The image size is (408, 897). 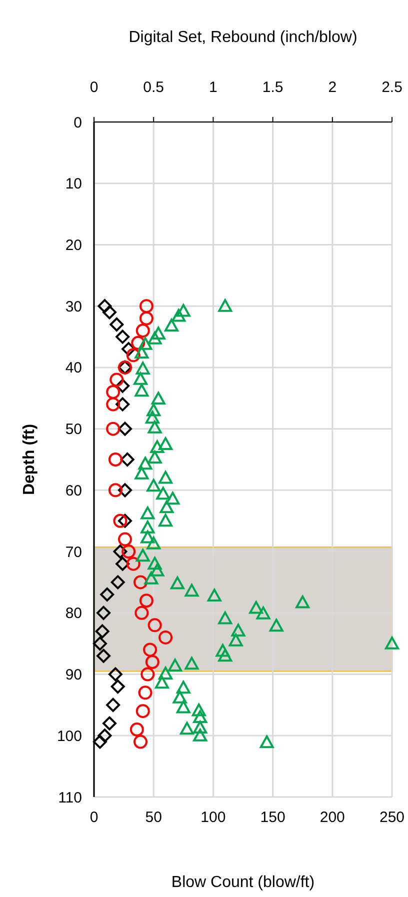 I want to click on x-tick-label: 100, so click(x=213, y=817).